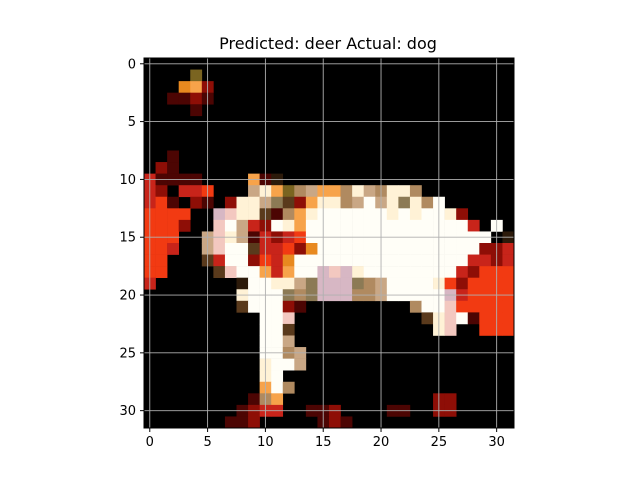 Image resolution: width=640 pixels, height=480 pixels. I want to click on y-tick-label: 0, so click(132, 64).